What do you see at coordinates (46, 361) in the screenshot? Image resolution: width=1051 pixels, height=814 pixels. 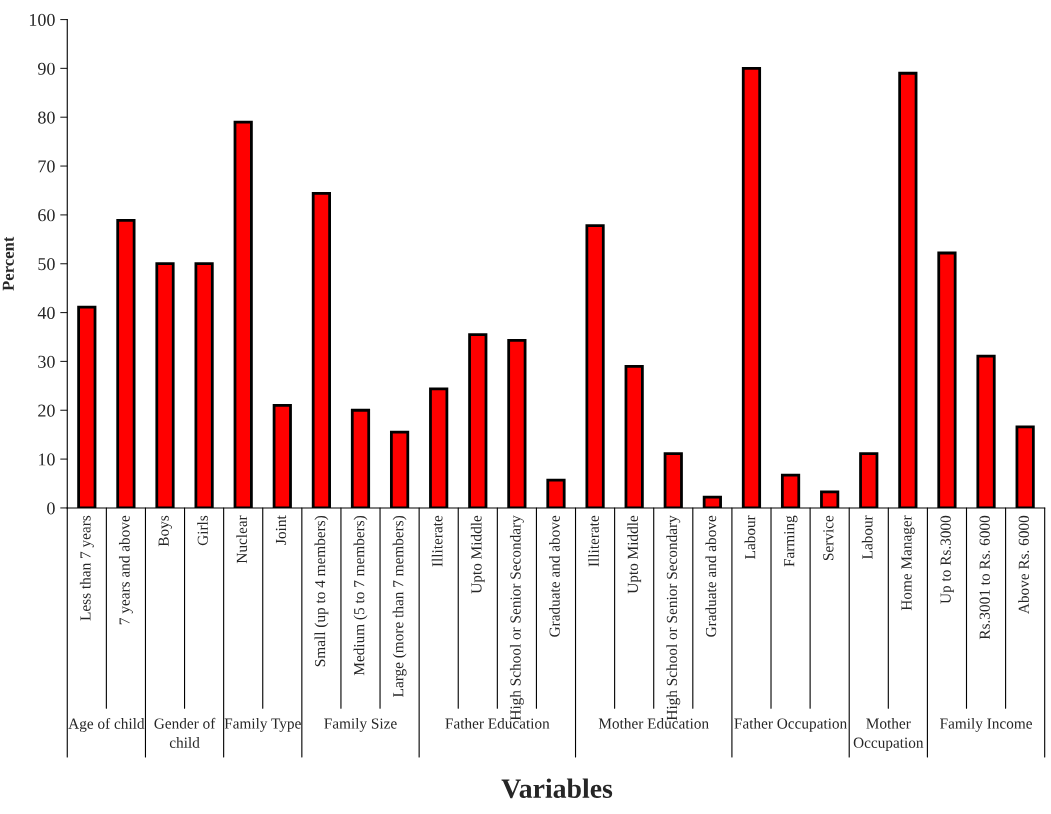 I see `y-tick-label: 30` at bounding box center [46, 361].